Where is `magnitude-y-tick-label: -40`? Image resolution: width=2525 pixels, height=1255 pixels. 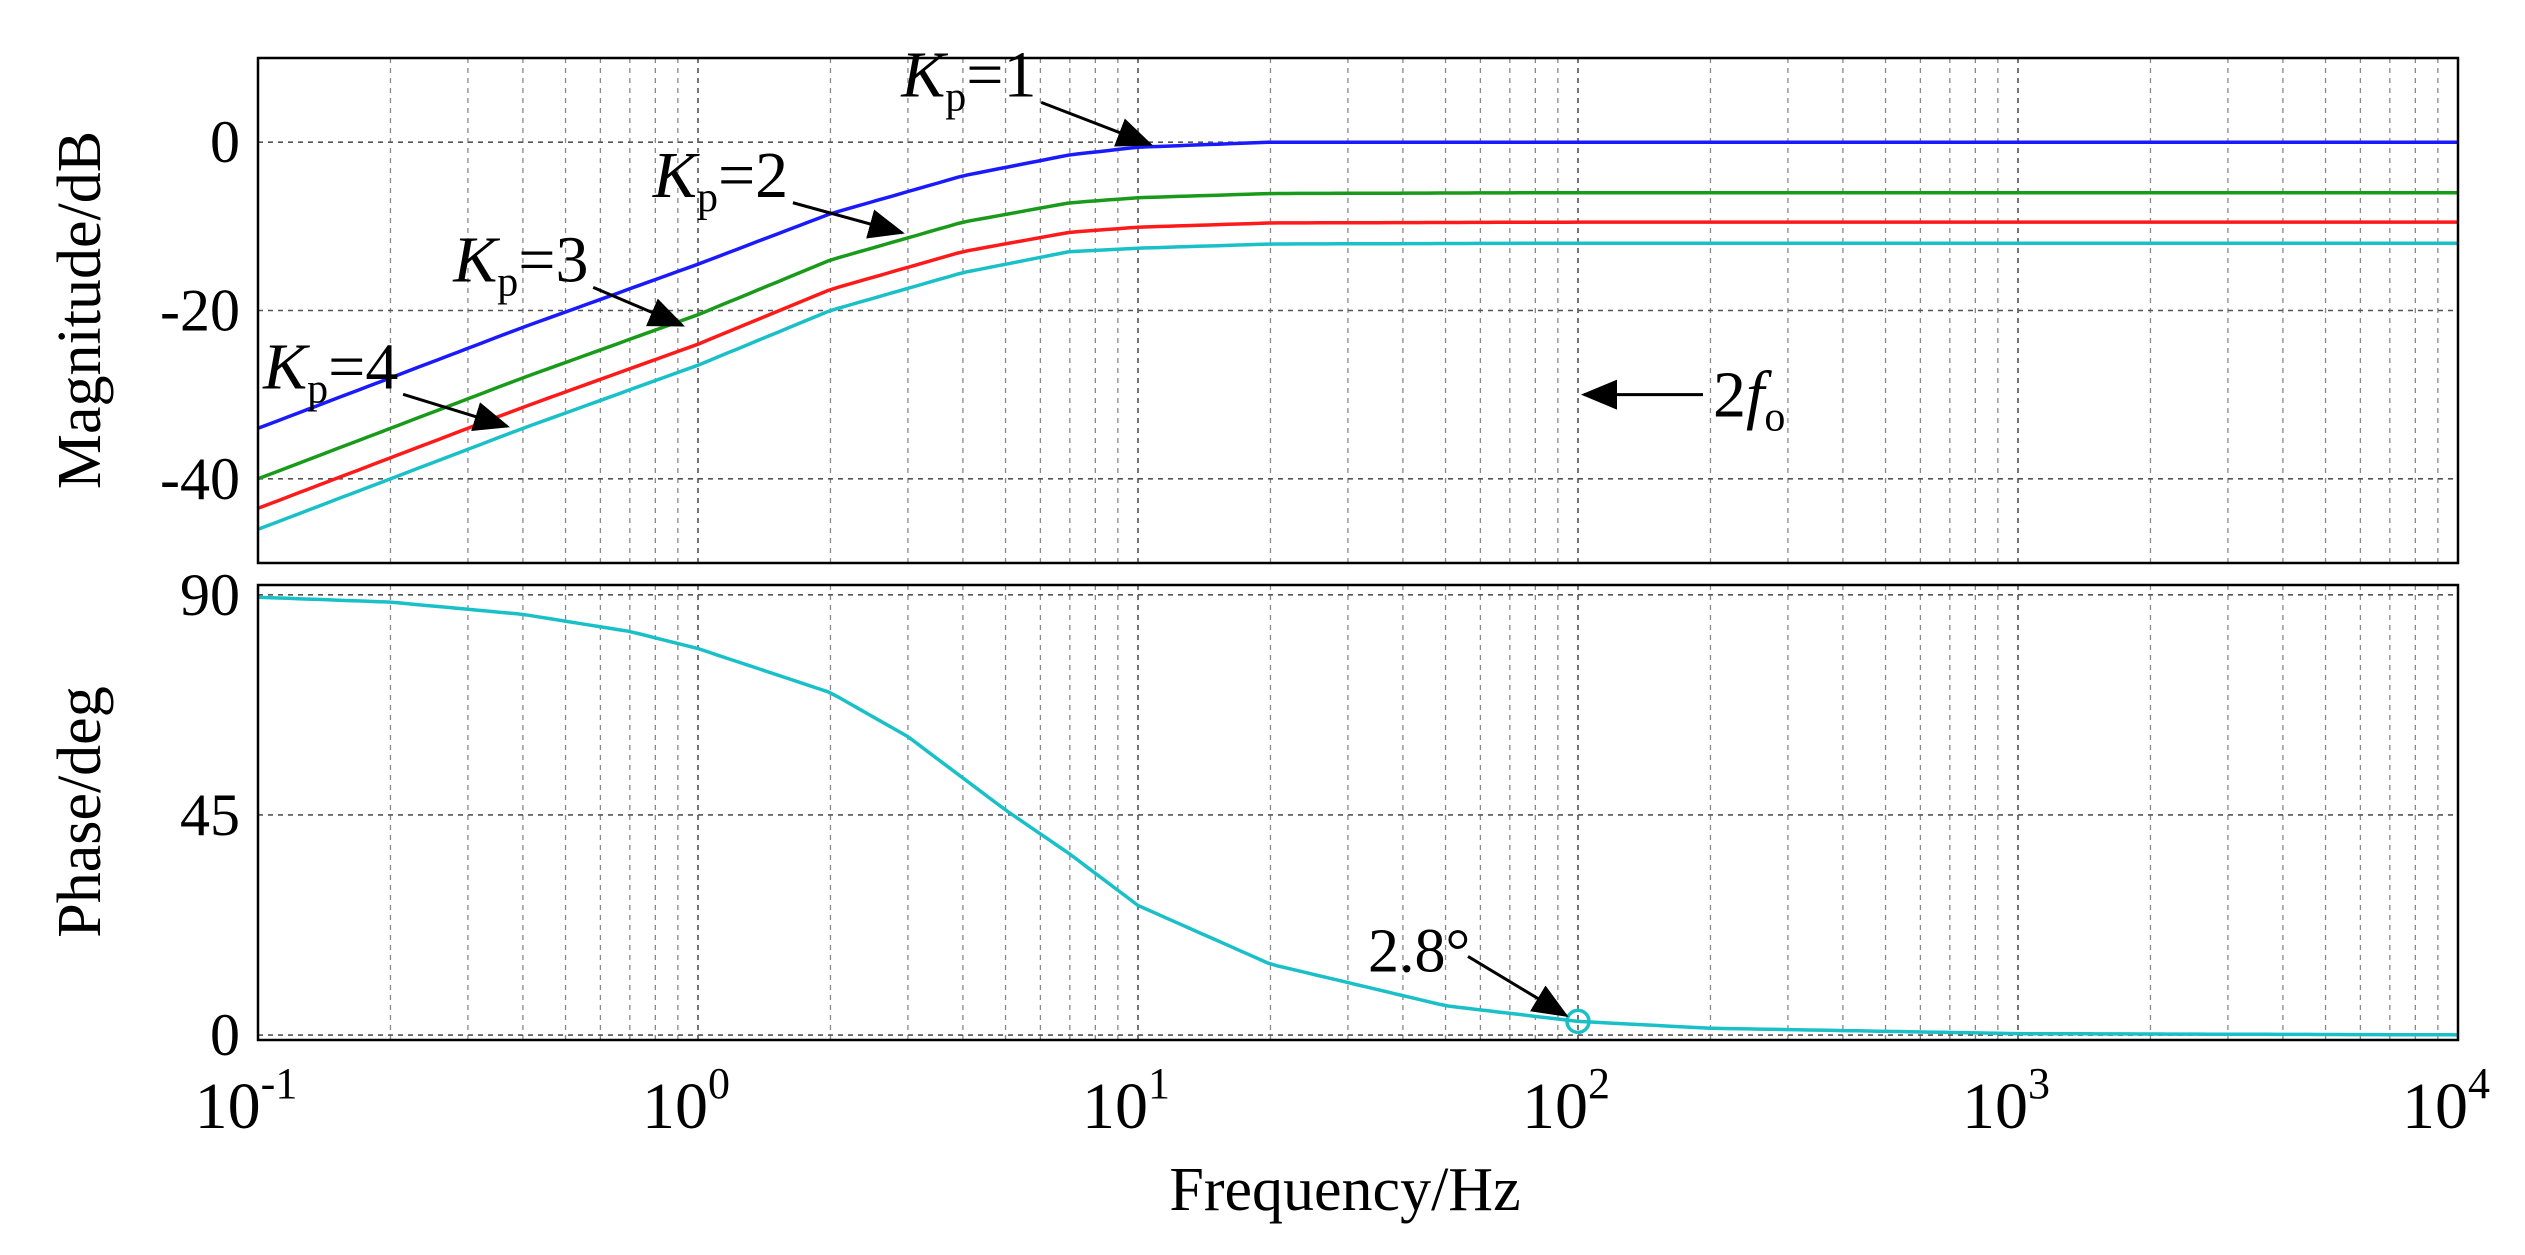
magnitude-y-tick-label: -40 is located at coordinates (200, 479).